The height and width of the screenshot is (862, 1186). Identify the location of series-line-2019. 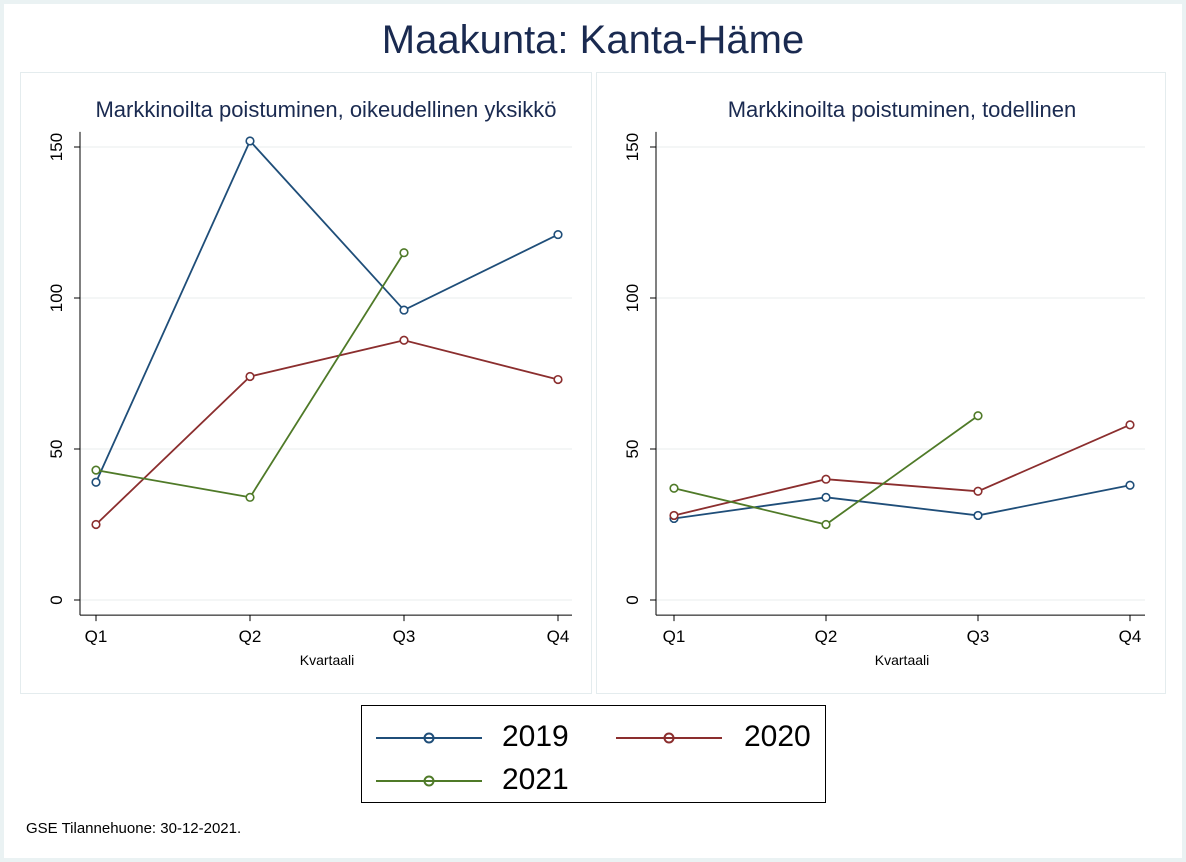
(902, 502).